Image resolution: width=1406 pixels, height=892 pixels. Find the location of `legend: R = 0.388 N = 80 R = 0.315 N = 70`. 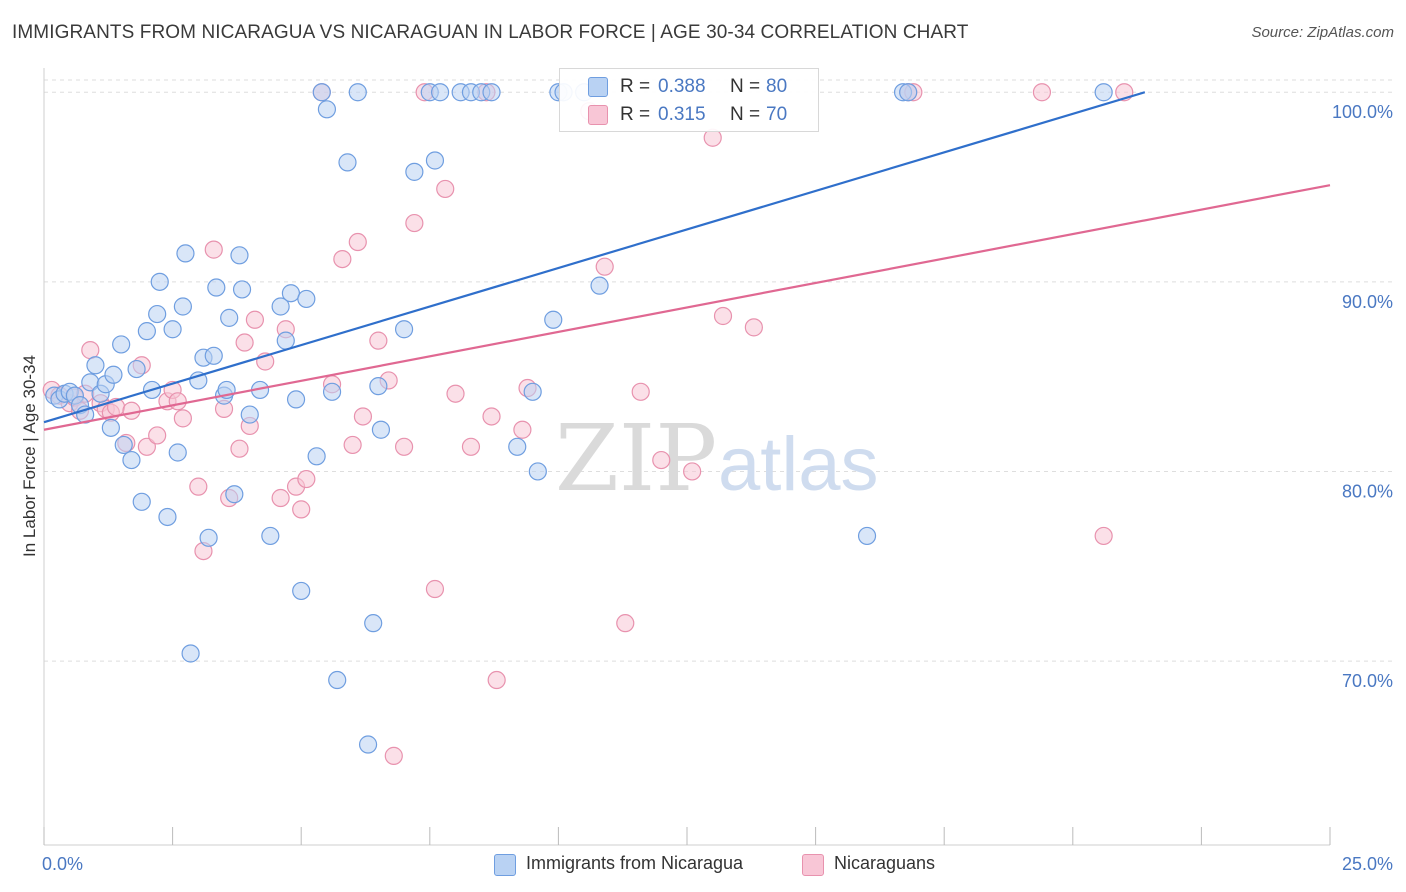

legend: R = 0.388 N = 80 R = 0.315 N = 70 is located at coordinates (689, 100).